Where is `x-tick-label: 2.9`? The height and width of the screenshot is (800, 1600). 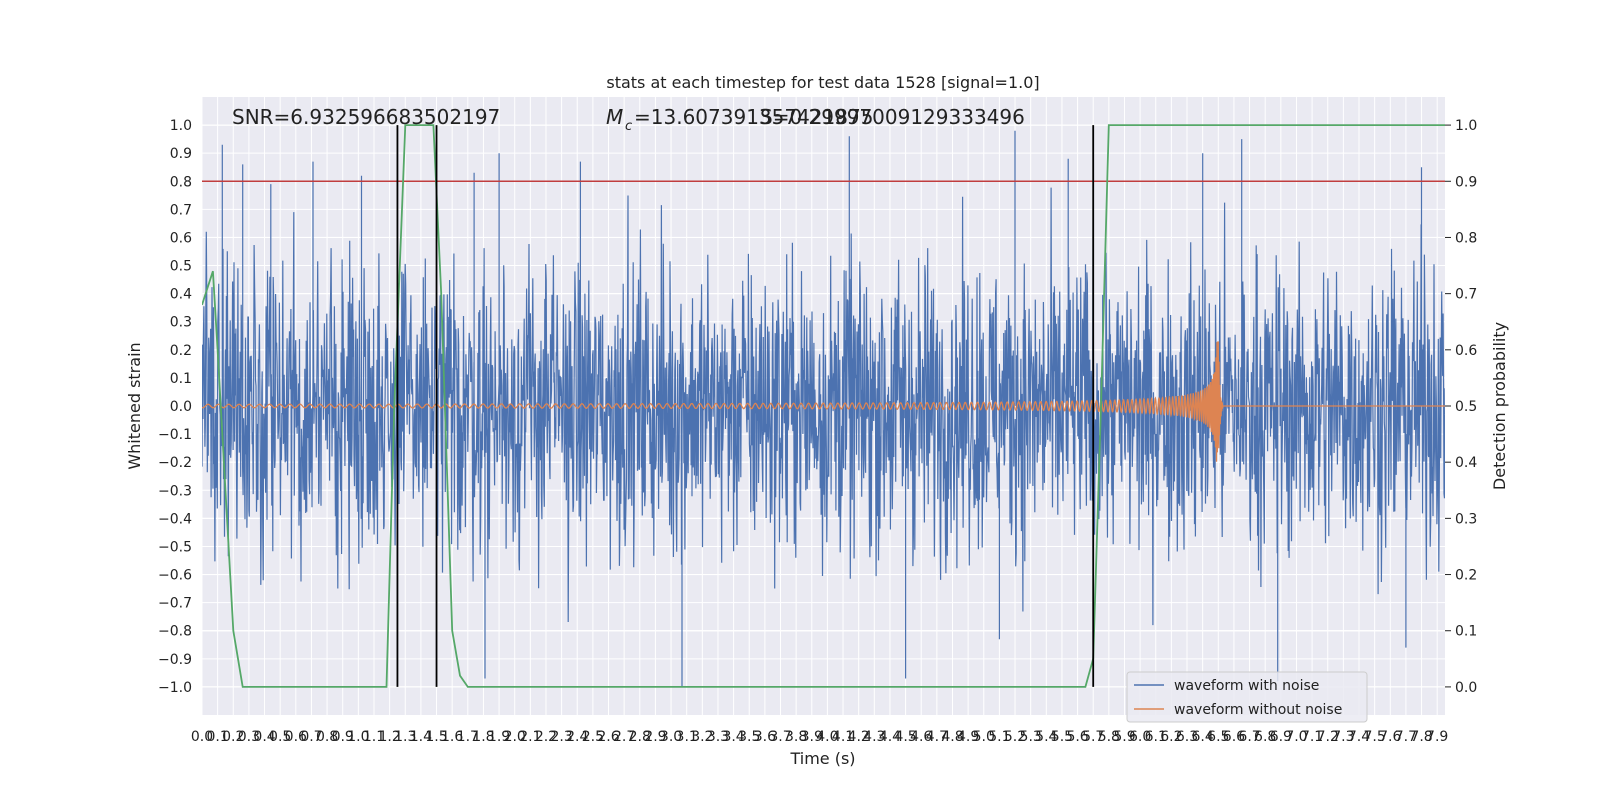
x-tick-label: 2.9 is located at coordinates (655, 737).